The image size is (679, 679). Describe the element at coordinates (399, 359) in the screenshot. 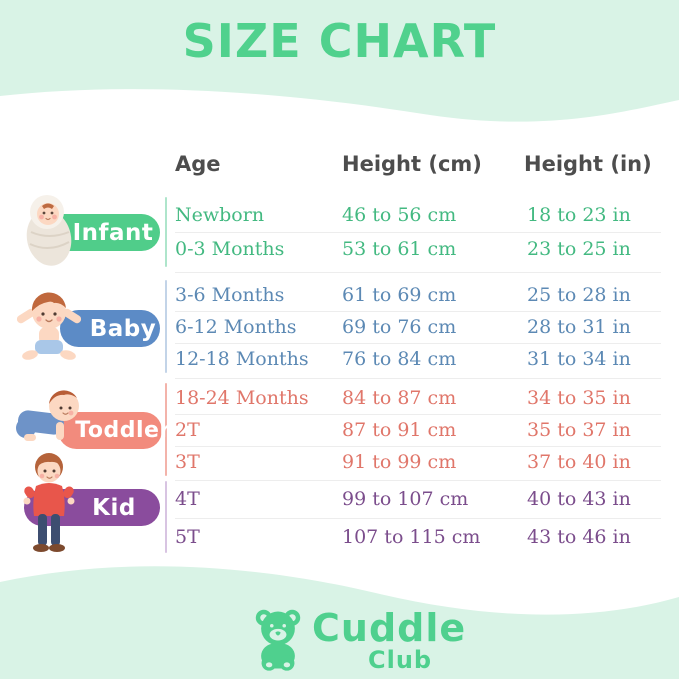

I see `height-cm-value: 76 to 84 cm` at that location.